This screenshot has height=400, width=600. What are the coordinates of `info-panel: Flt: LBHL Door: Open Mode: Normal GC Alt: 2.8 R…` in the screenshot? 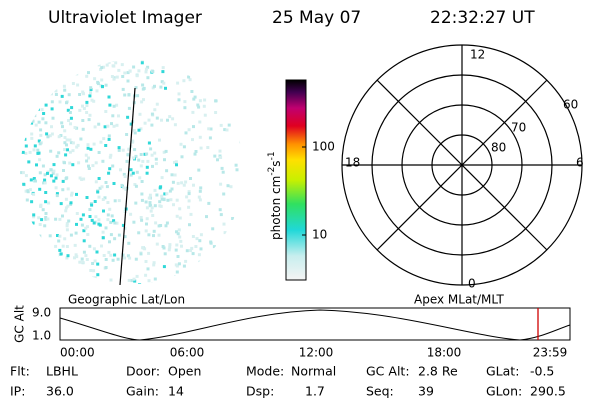 It's located at (288, 381).